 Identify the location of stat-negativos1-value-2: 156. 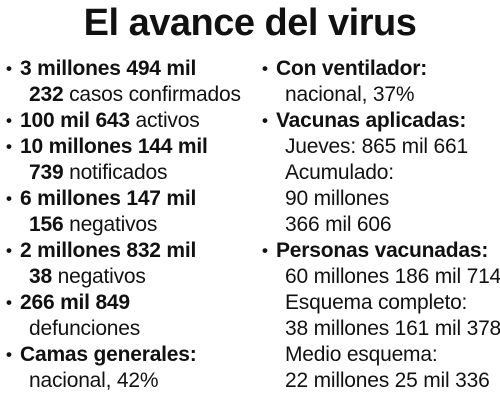
(46, 224).